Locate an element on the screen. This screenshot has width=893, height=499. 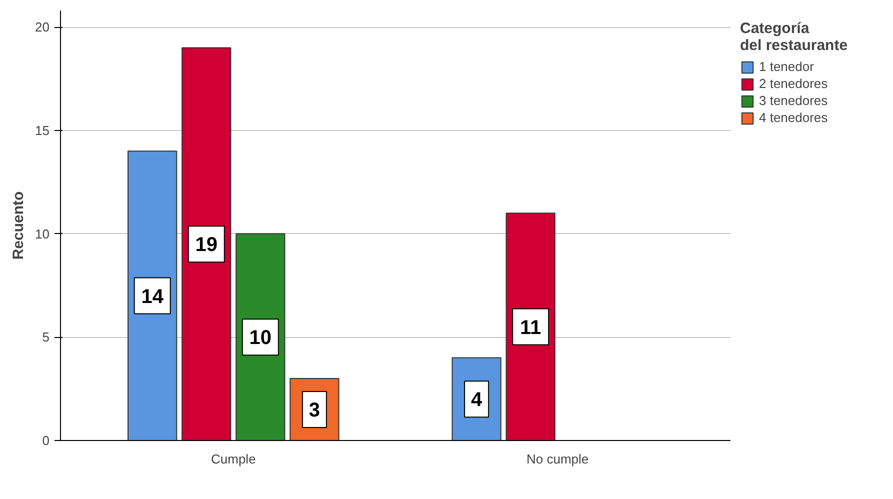
legend-label: 3 tenedores is located at coordinates (793, 100).